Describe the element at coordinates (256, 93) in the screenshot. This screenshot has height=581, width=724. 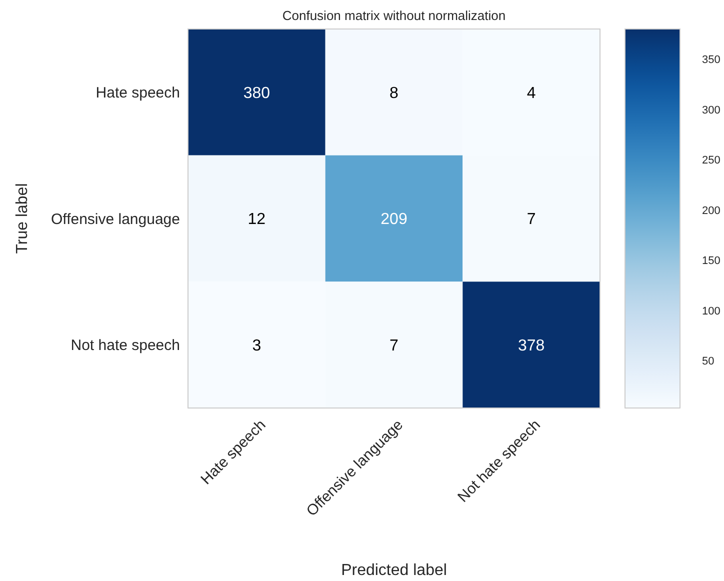
I see `data-label: 380` at that location.